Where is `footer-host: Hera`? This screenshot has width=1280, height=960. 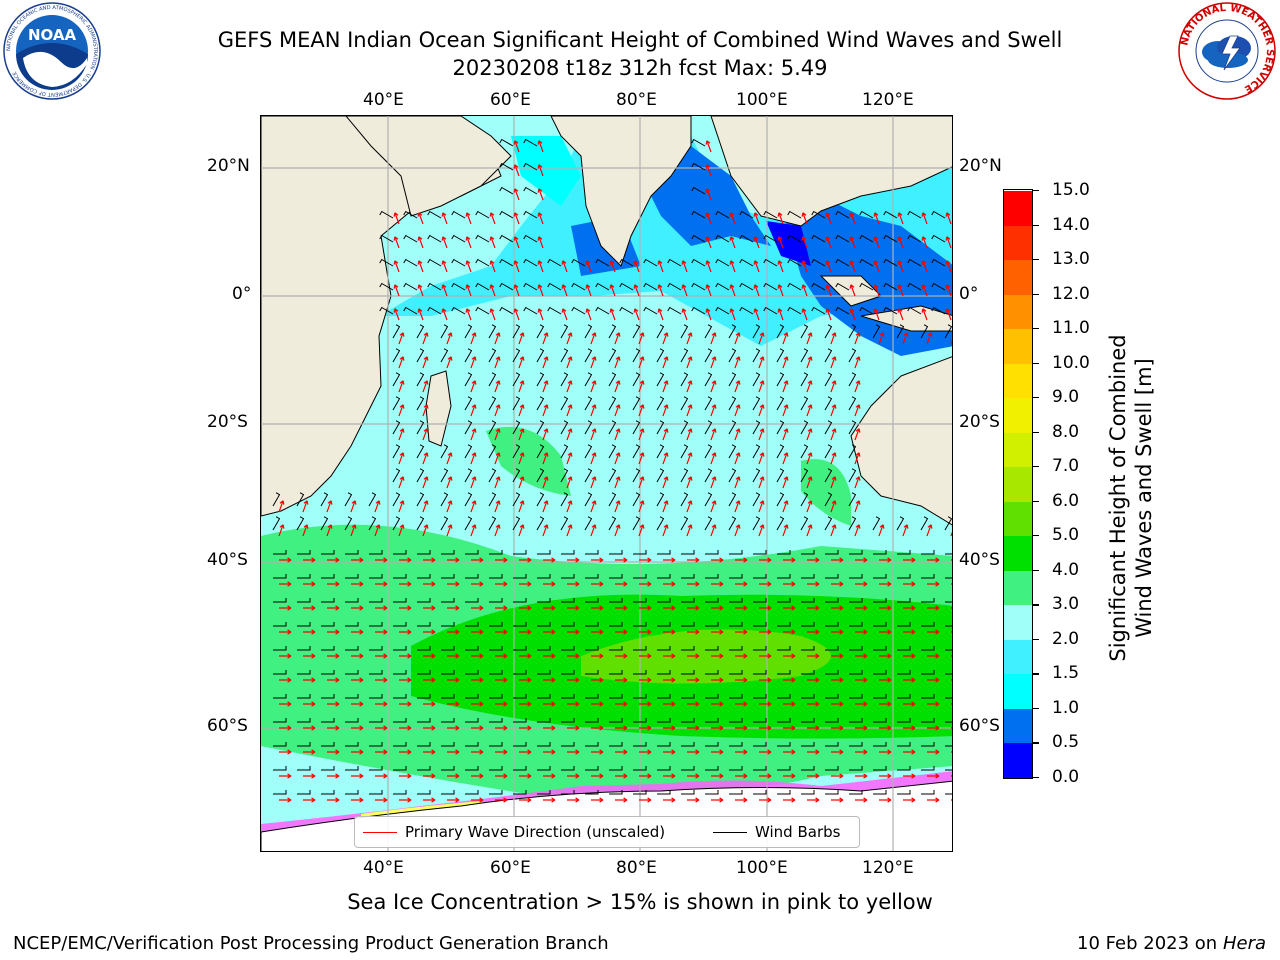
footer-host: Hera is located at coordinates (1244, 943).